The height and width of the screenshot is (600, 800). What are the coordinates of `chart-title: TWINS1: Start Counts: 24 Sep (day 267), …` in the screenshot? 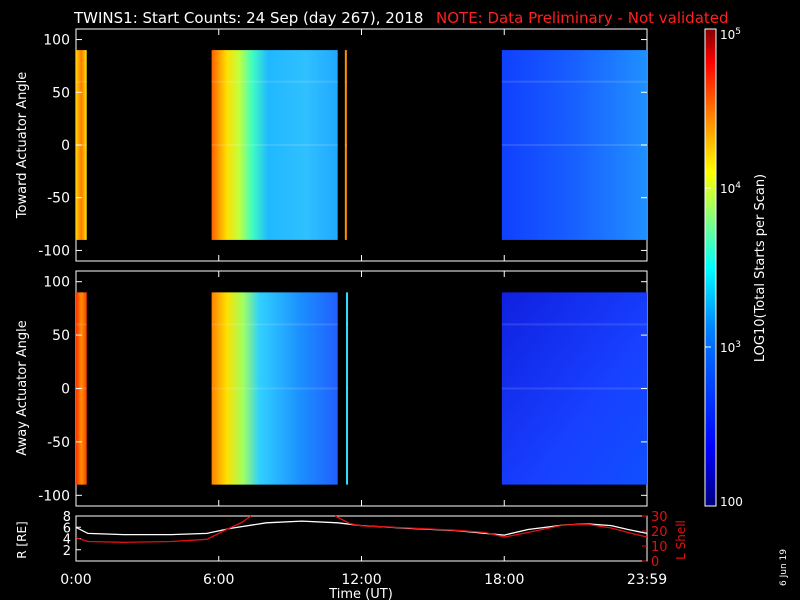 It's located at (248, 18).